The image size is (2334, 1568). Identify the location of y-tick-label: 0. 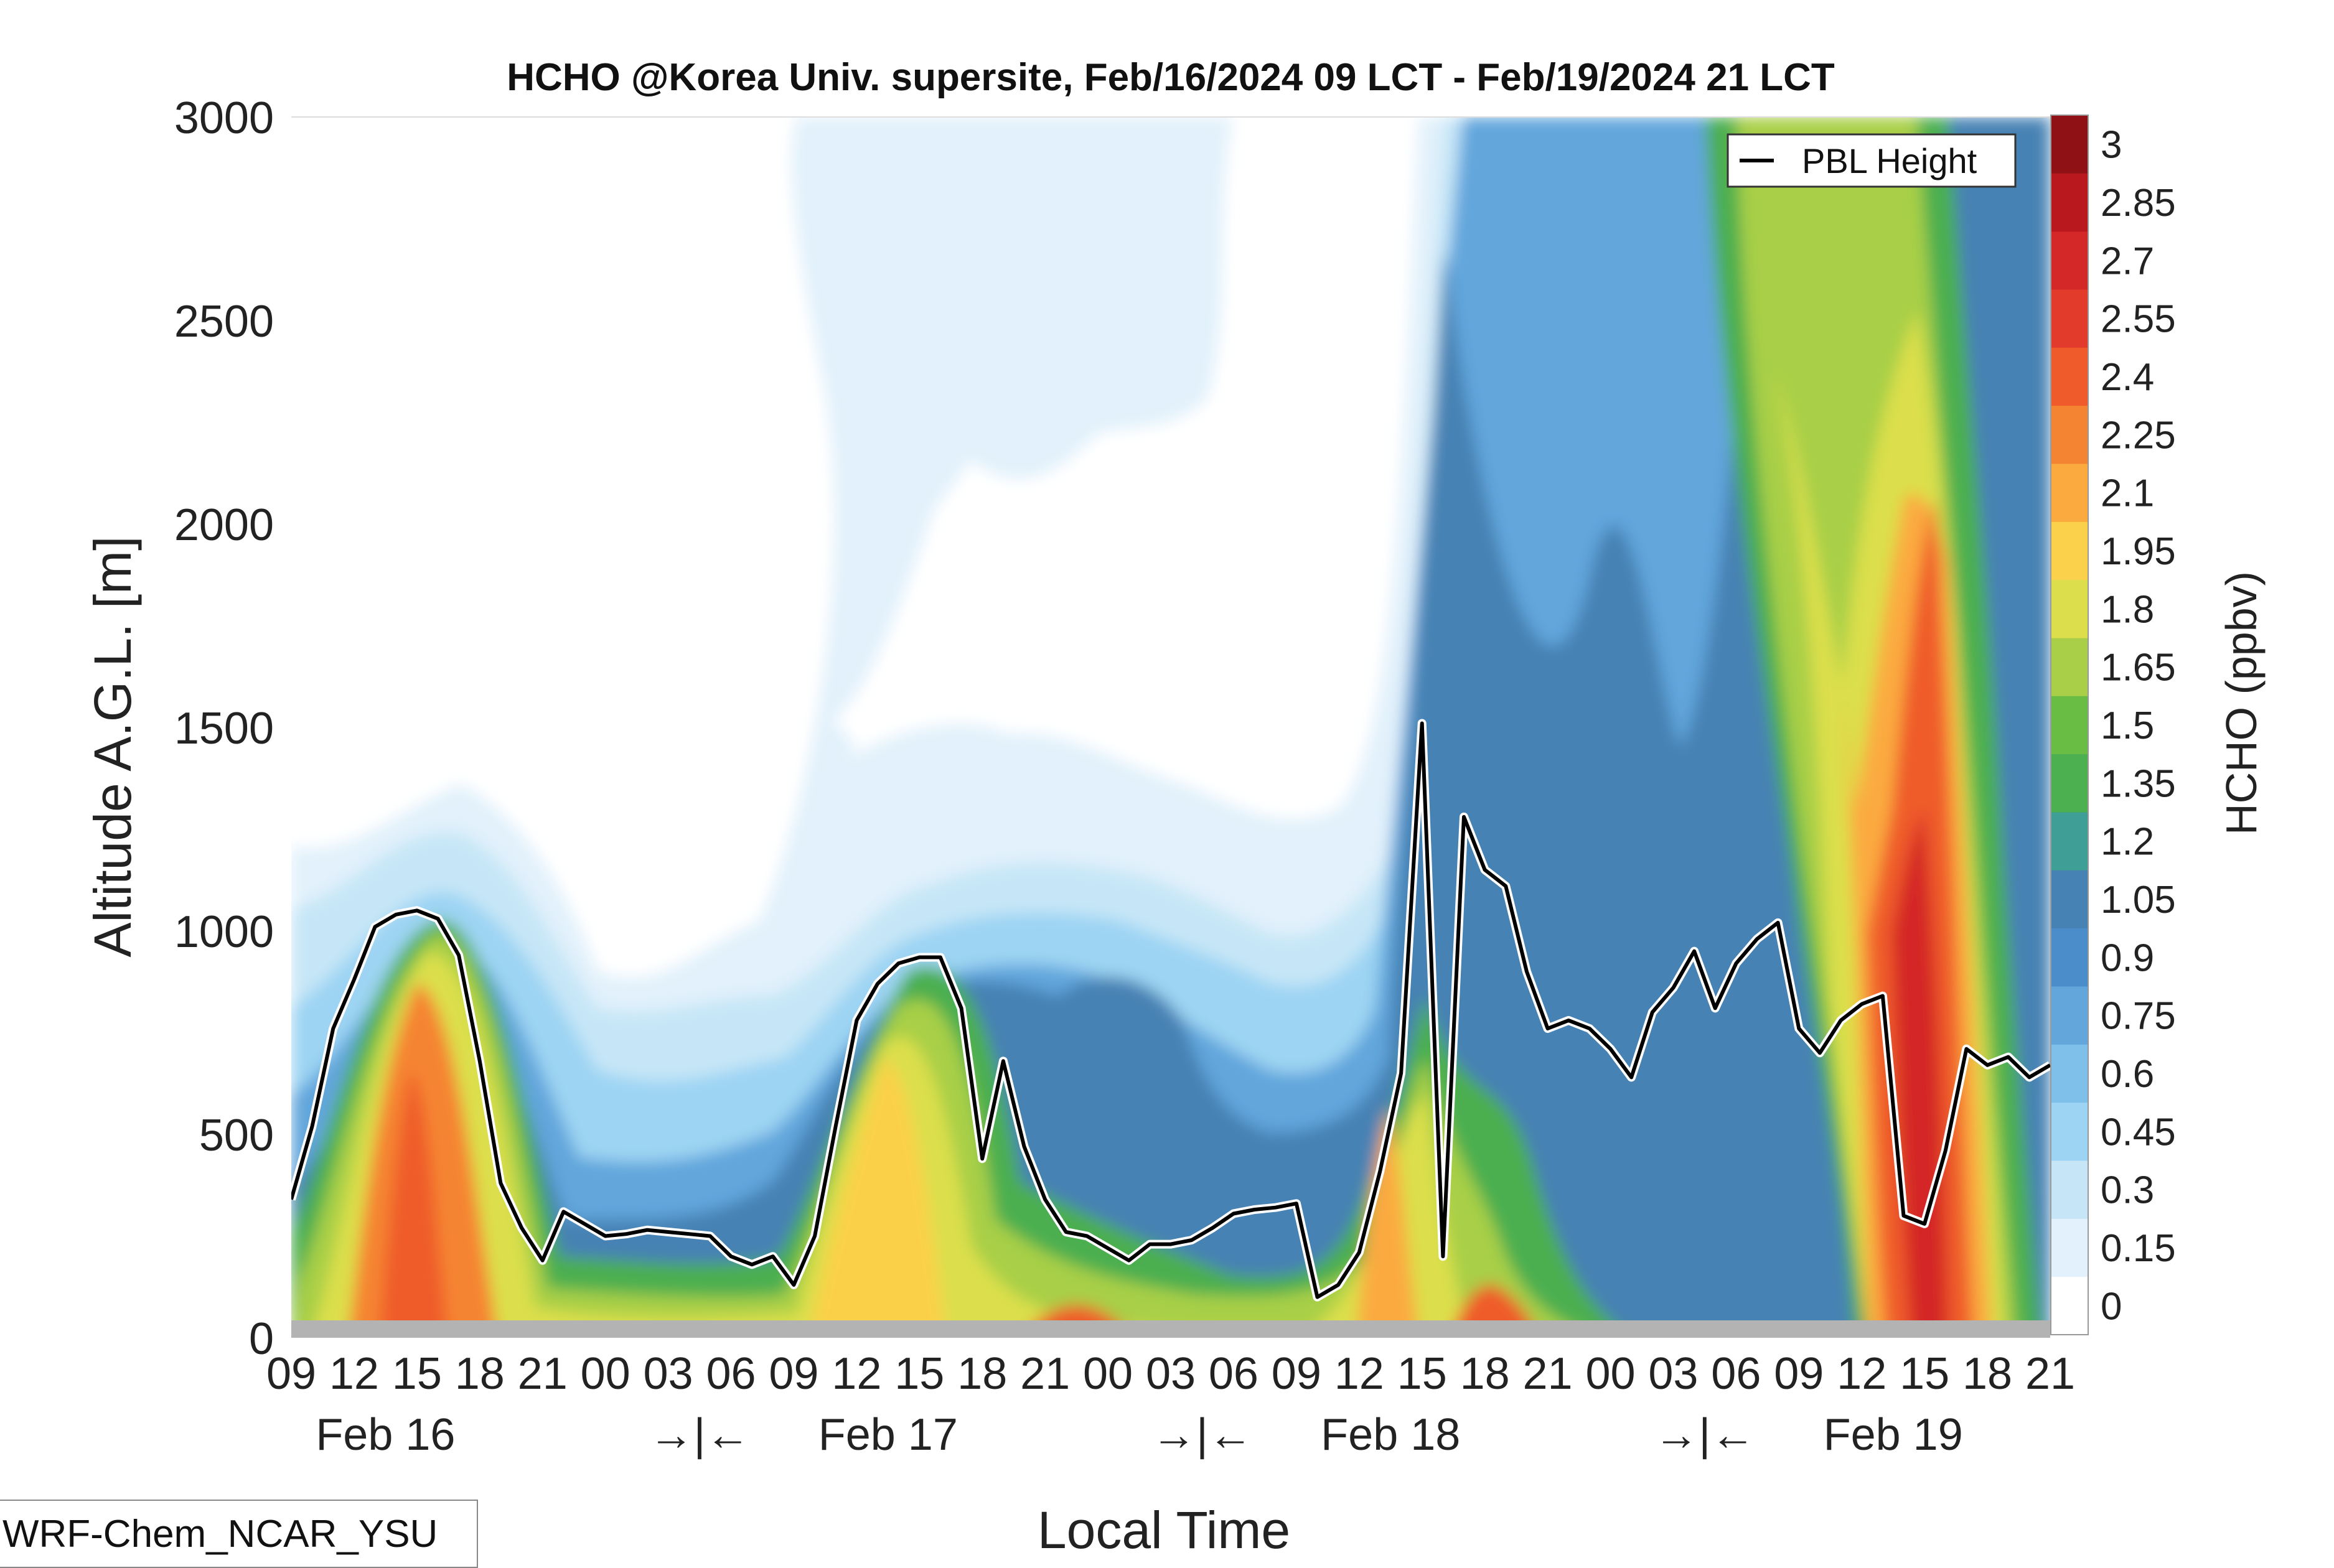
(261, 1339).